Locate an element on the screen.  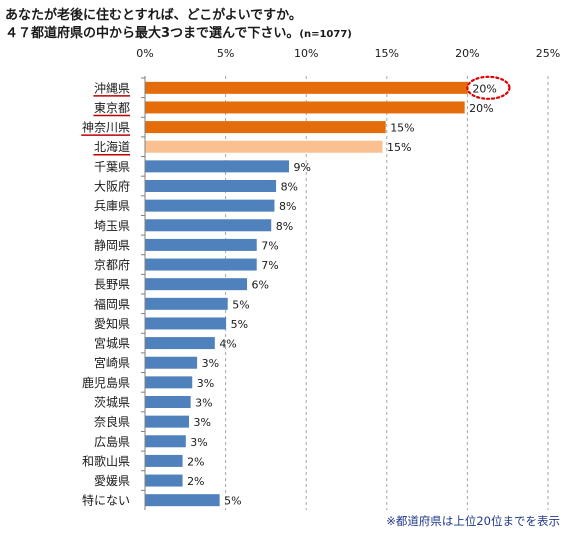
footnote: ※都道府県は上位20位までを表示 is located at coordinates (473, 521).